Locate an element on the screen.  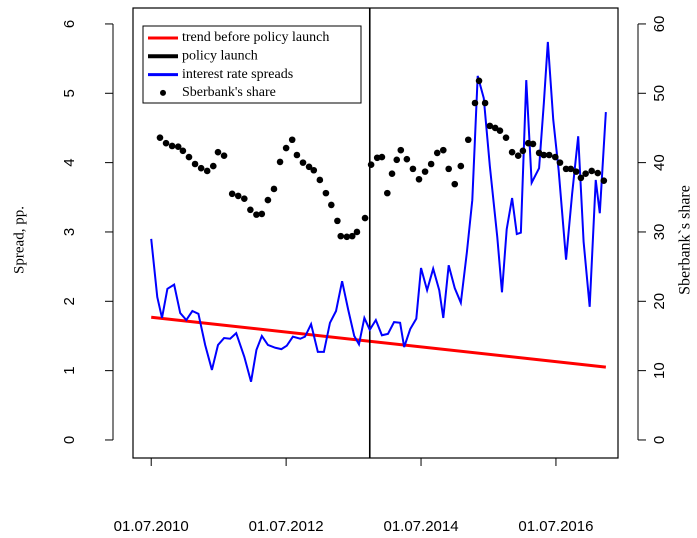
y2-tick-label: 20 is located at coordinates (659, 301).